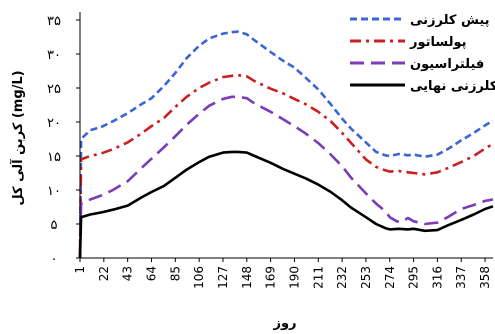 The width and height of the screenshot is (495, 334). I want to click on x-tick-label: 295, so click(414, 277).